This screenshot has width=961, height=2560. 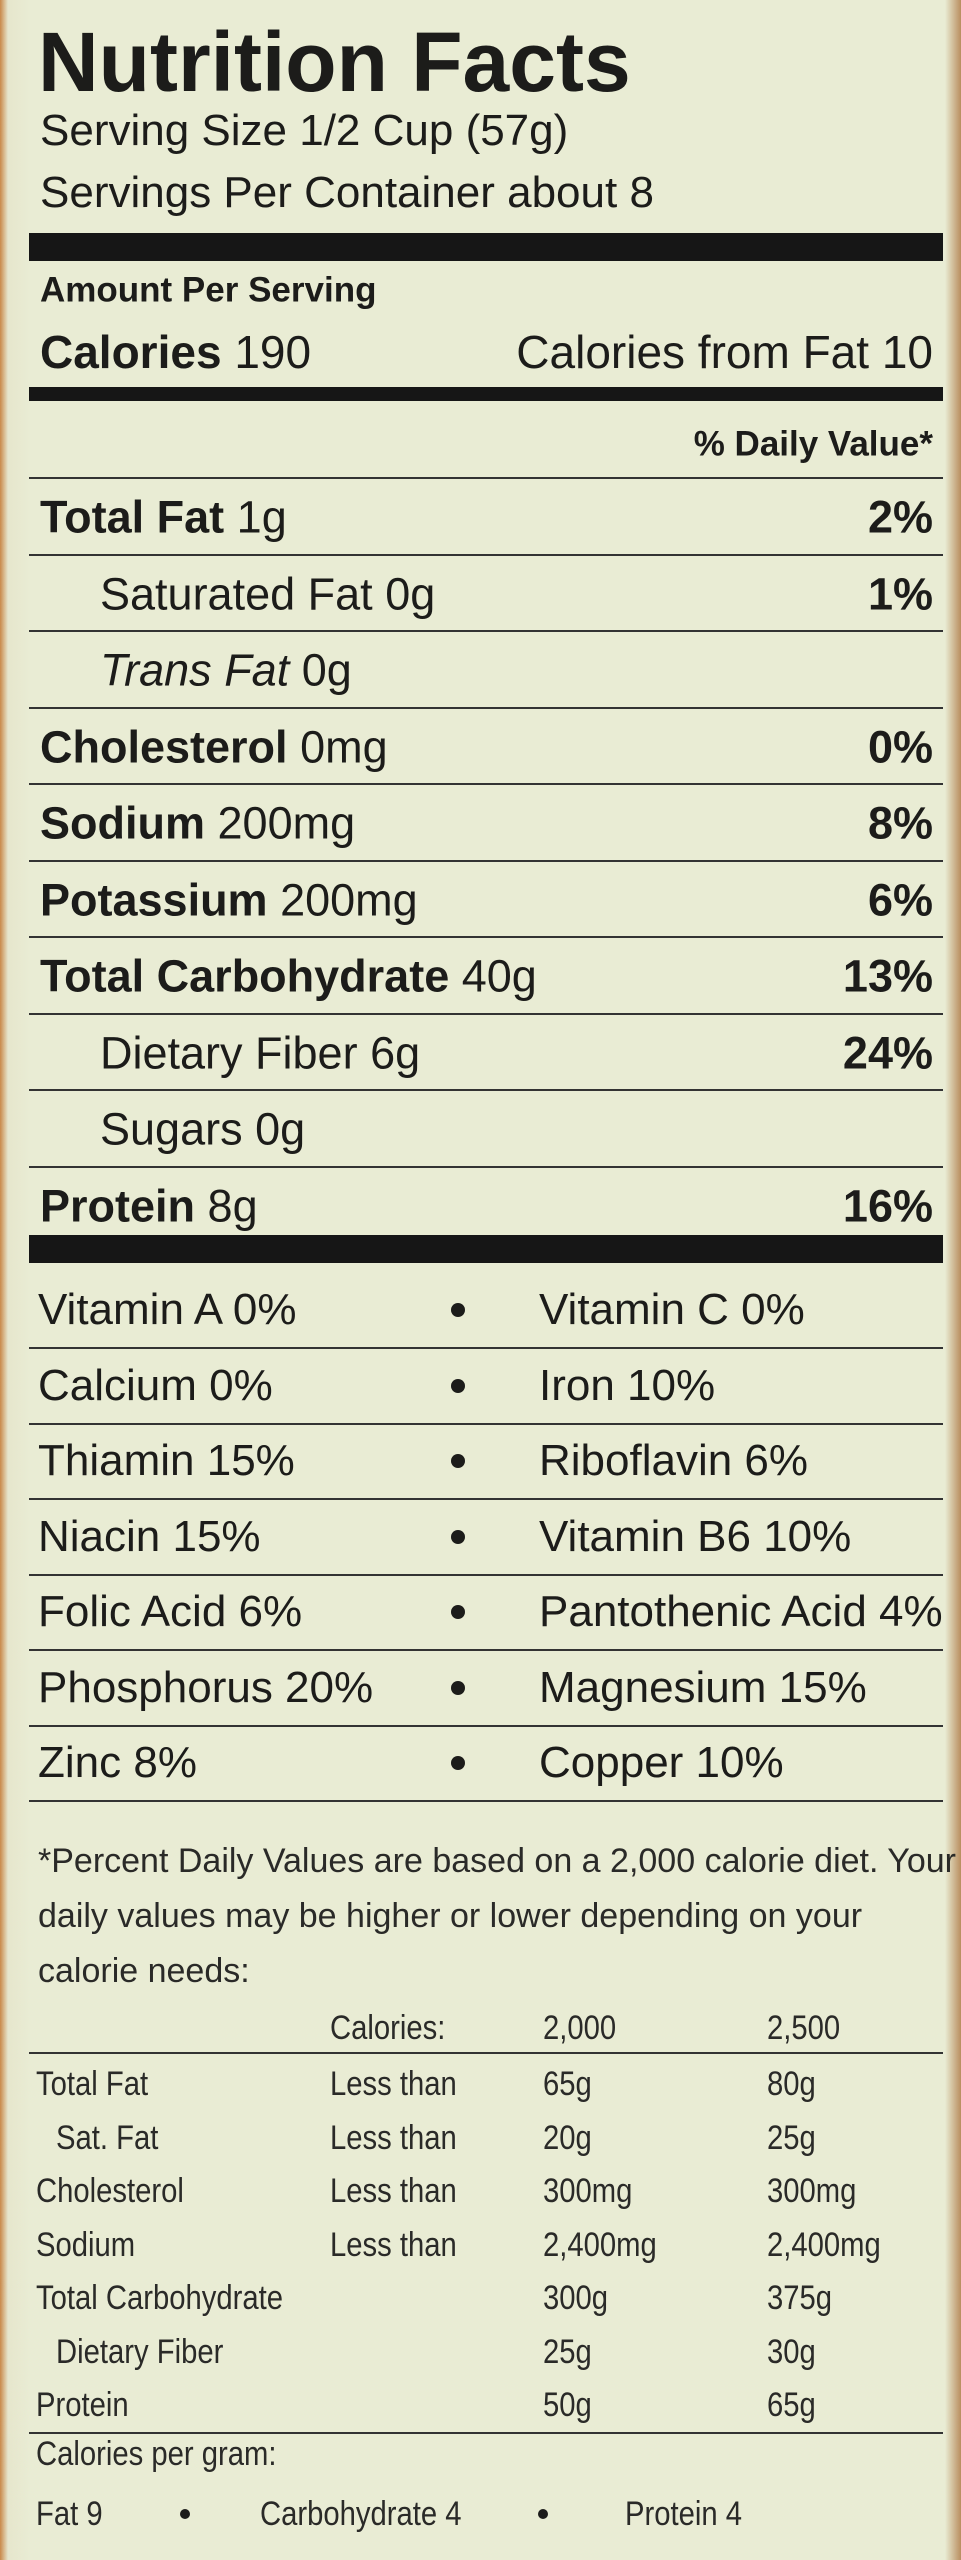 I want to click on nutrient-row: Protein 8g, so click(x=149, y=1205).